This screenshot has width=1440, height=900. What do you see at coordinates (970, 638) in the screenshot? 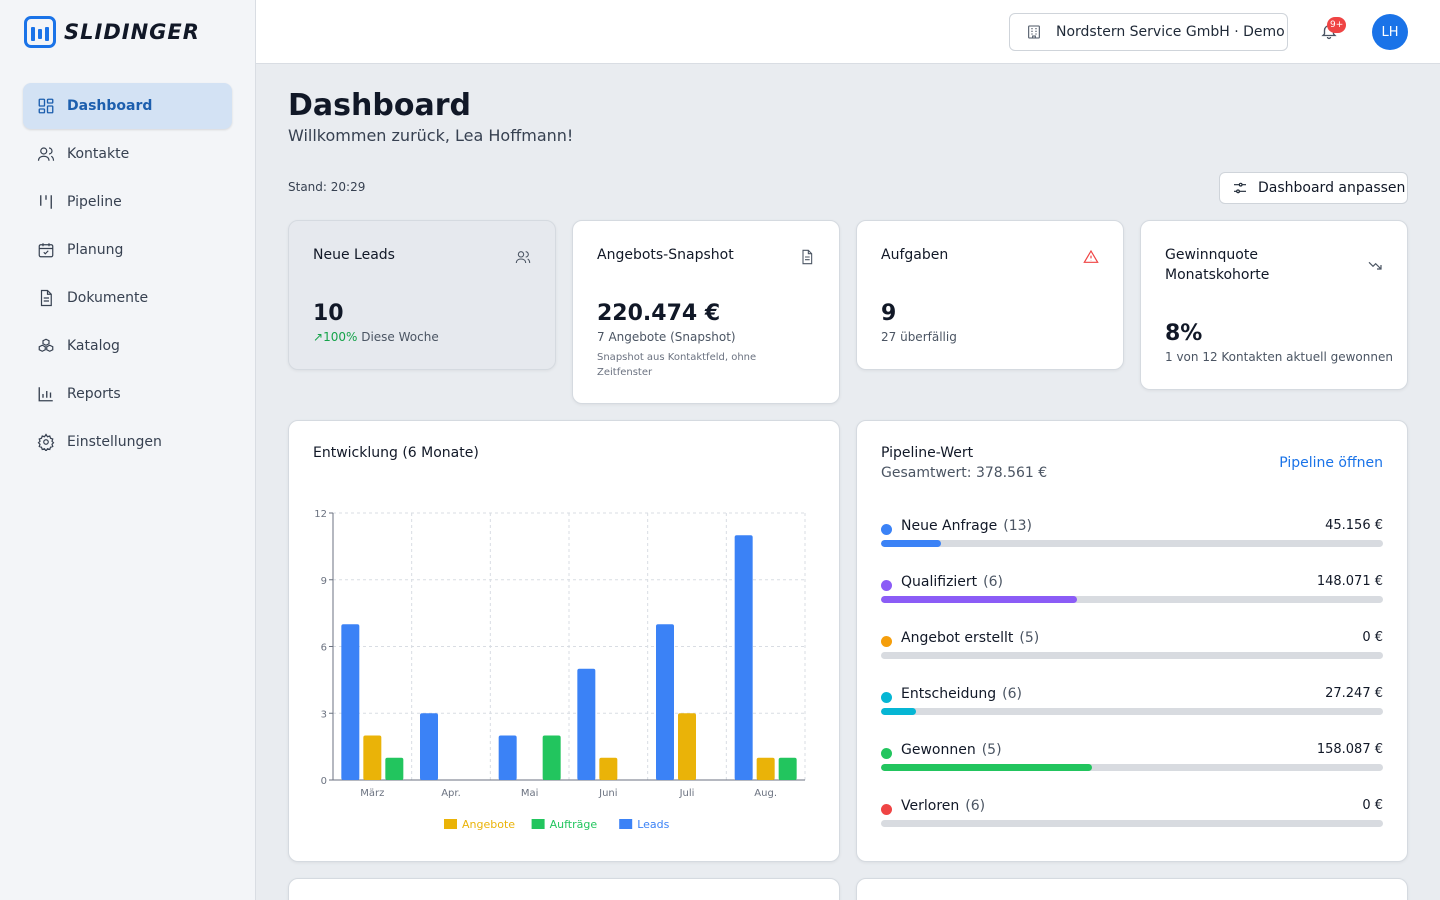
I see `stage-name: Angebot erstellt (5)` at bounding box center [970, 638].